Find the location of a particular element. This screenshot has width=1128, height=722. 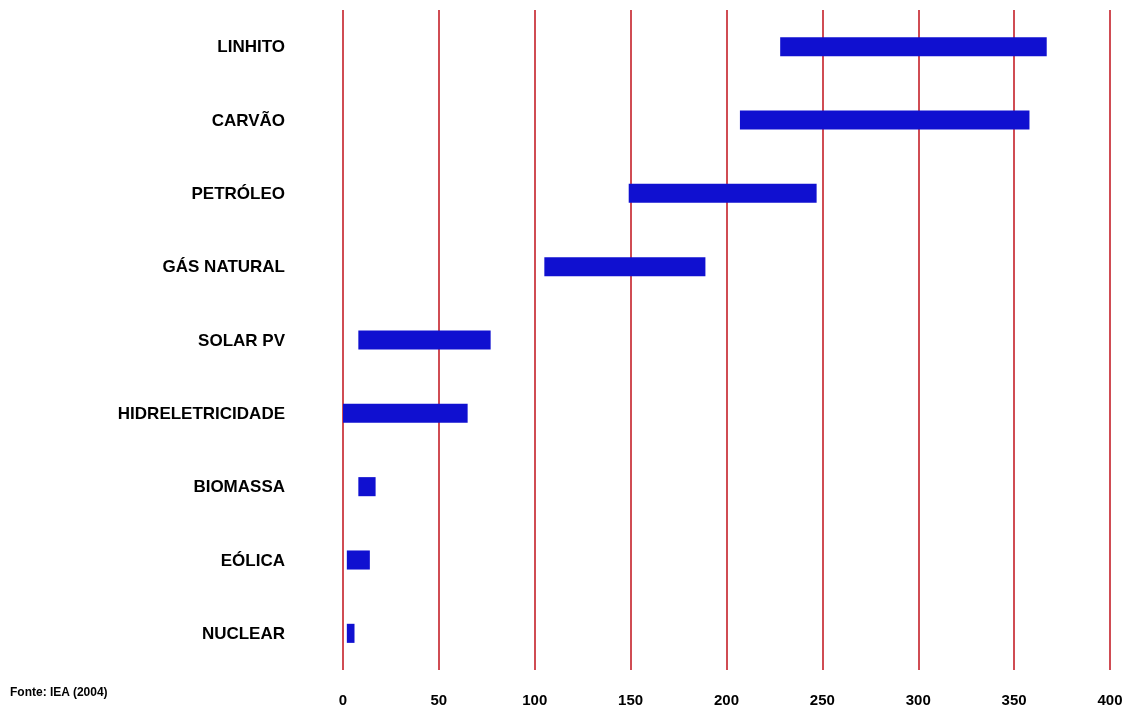

x-tick-label: 0 is located at coordinates (343, 699).